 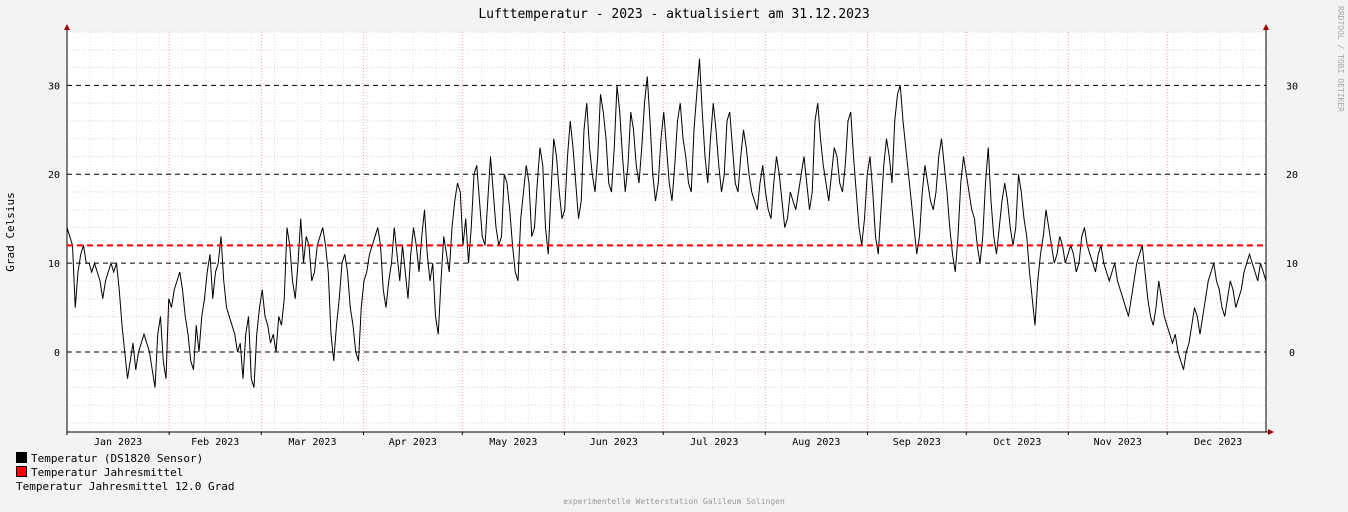 I want to click on x-tick-label: Oct 2023, so click(x=1017, y=442).